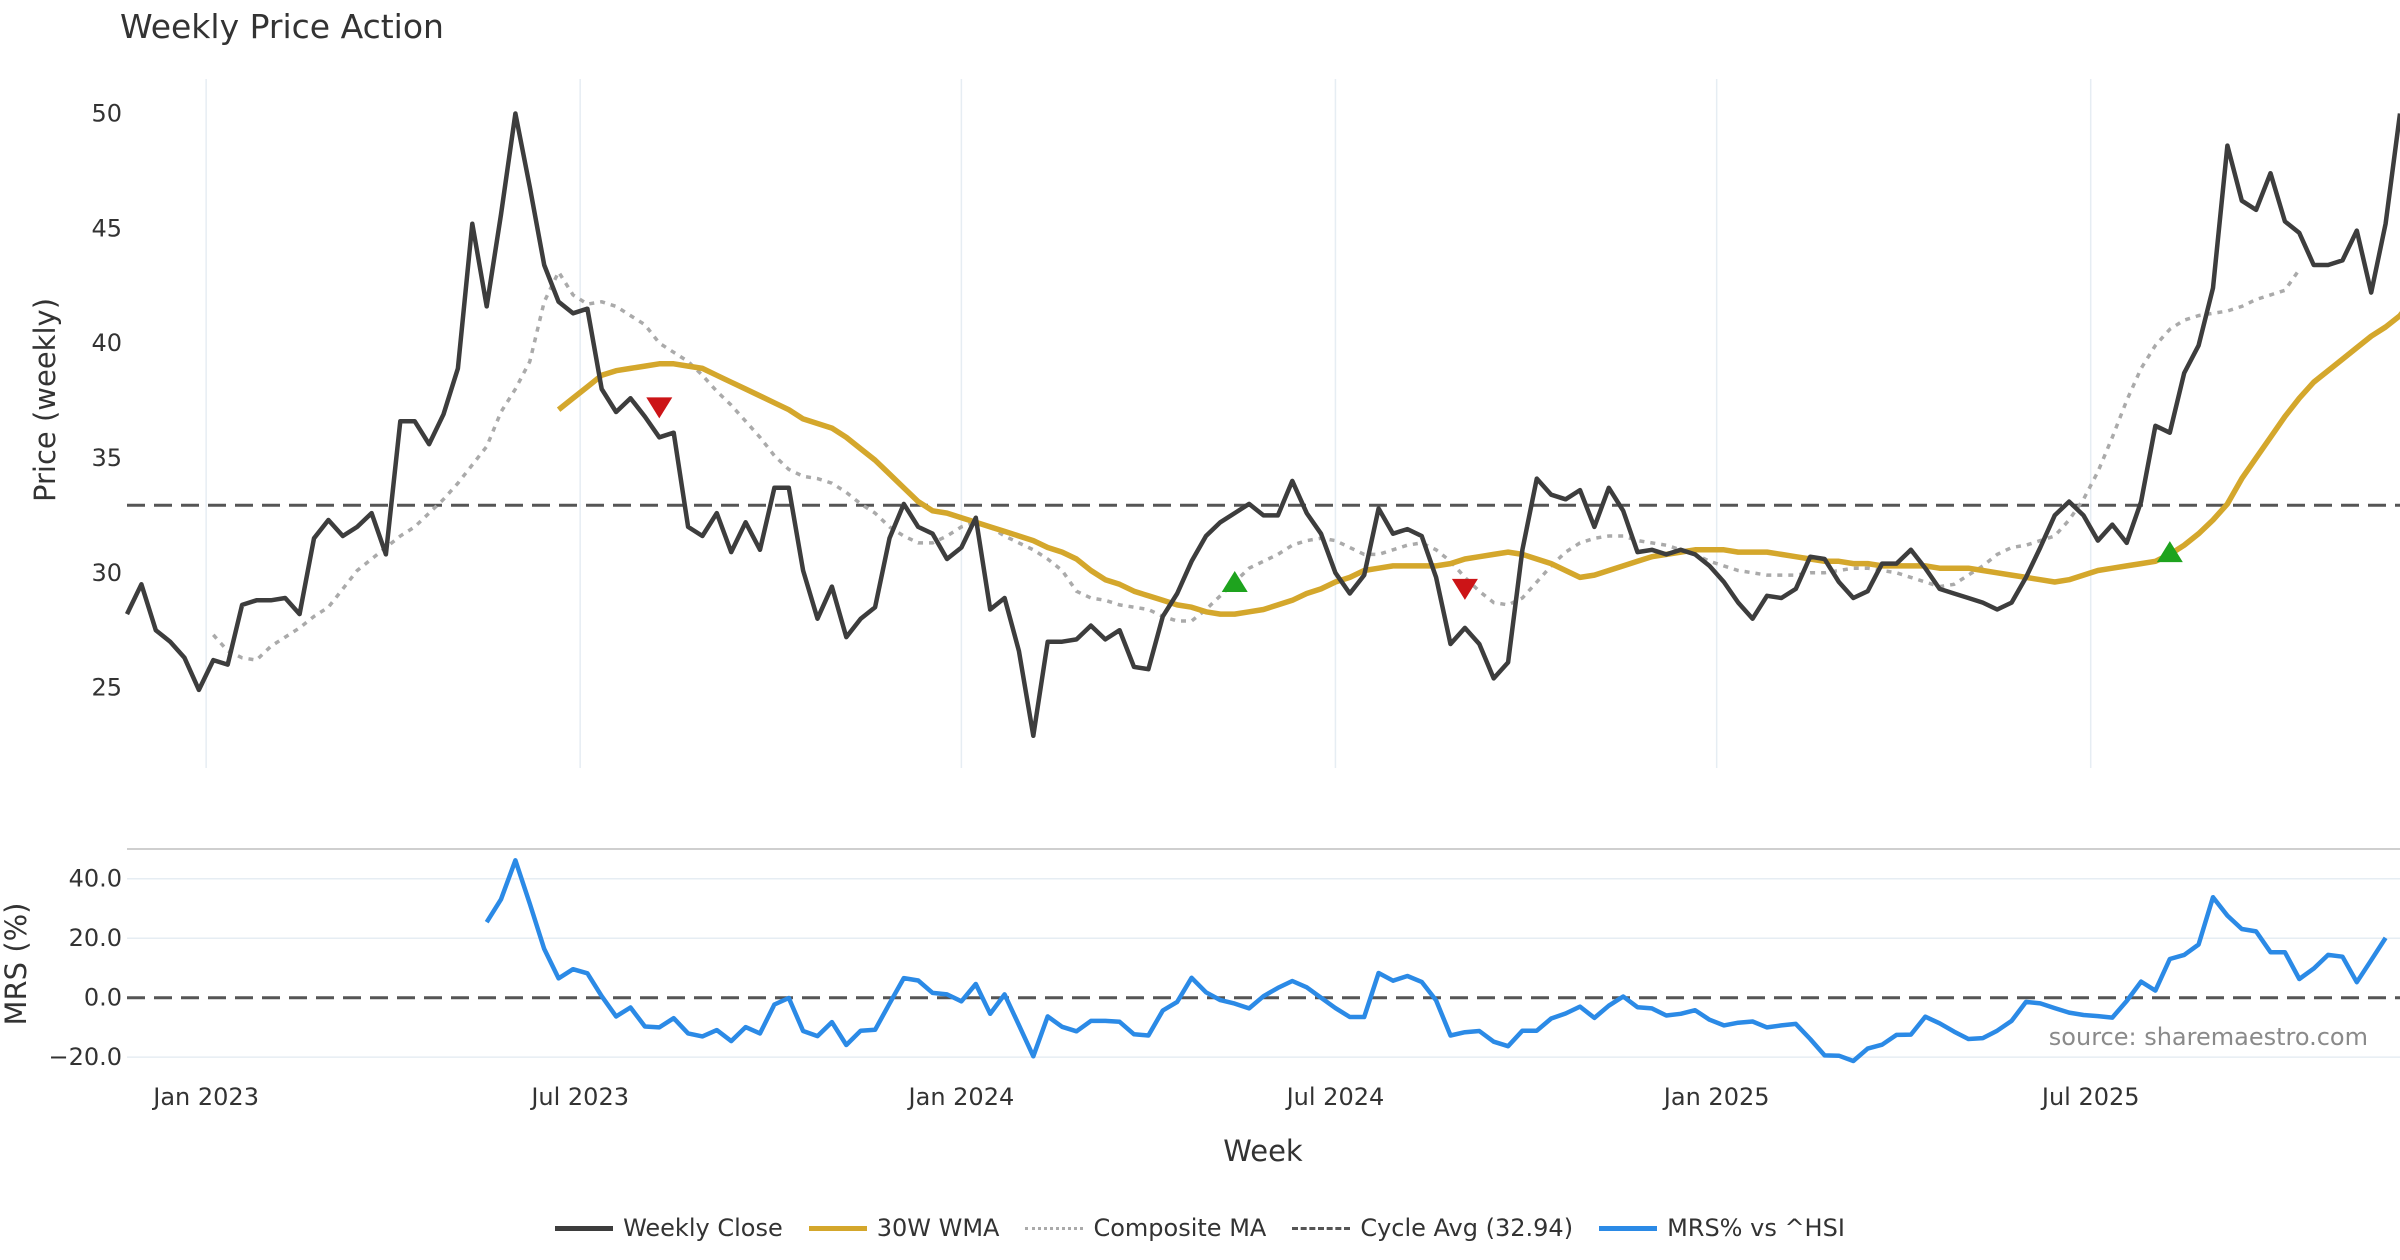  Describe the element at coordinates (106, 688) in the screenshot. I see `price-y-tick-label: 25` at that location.